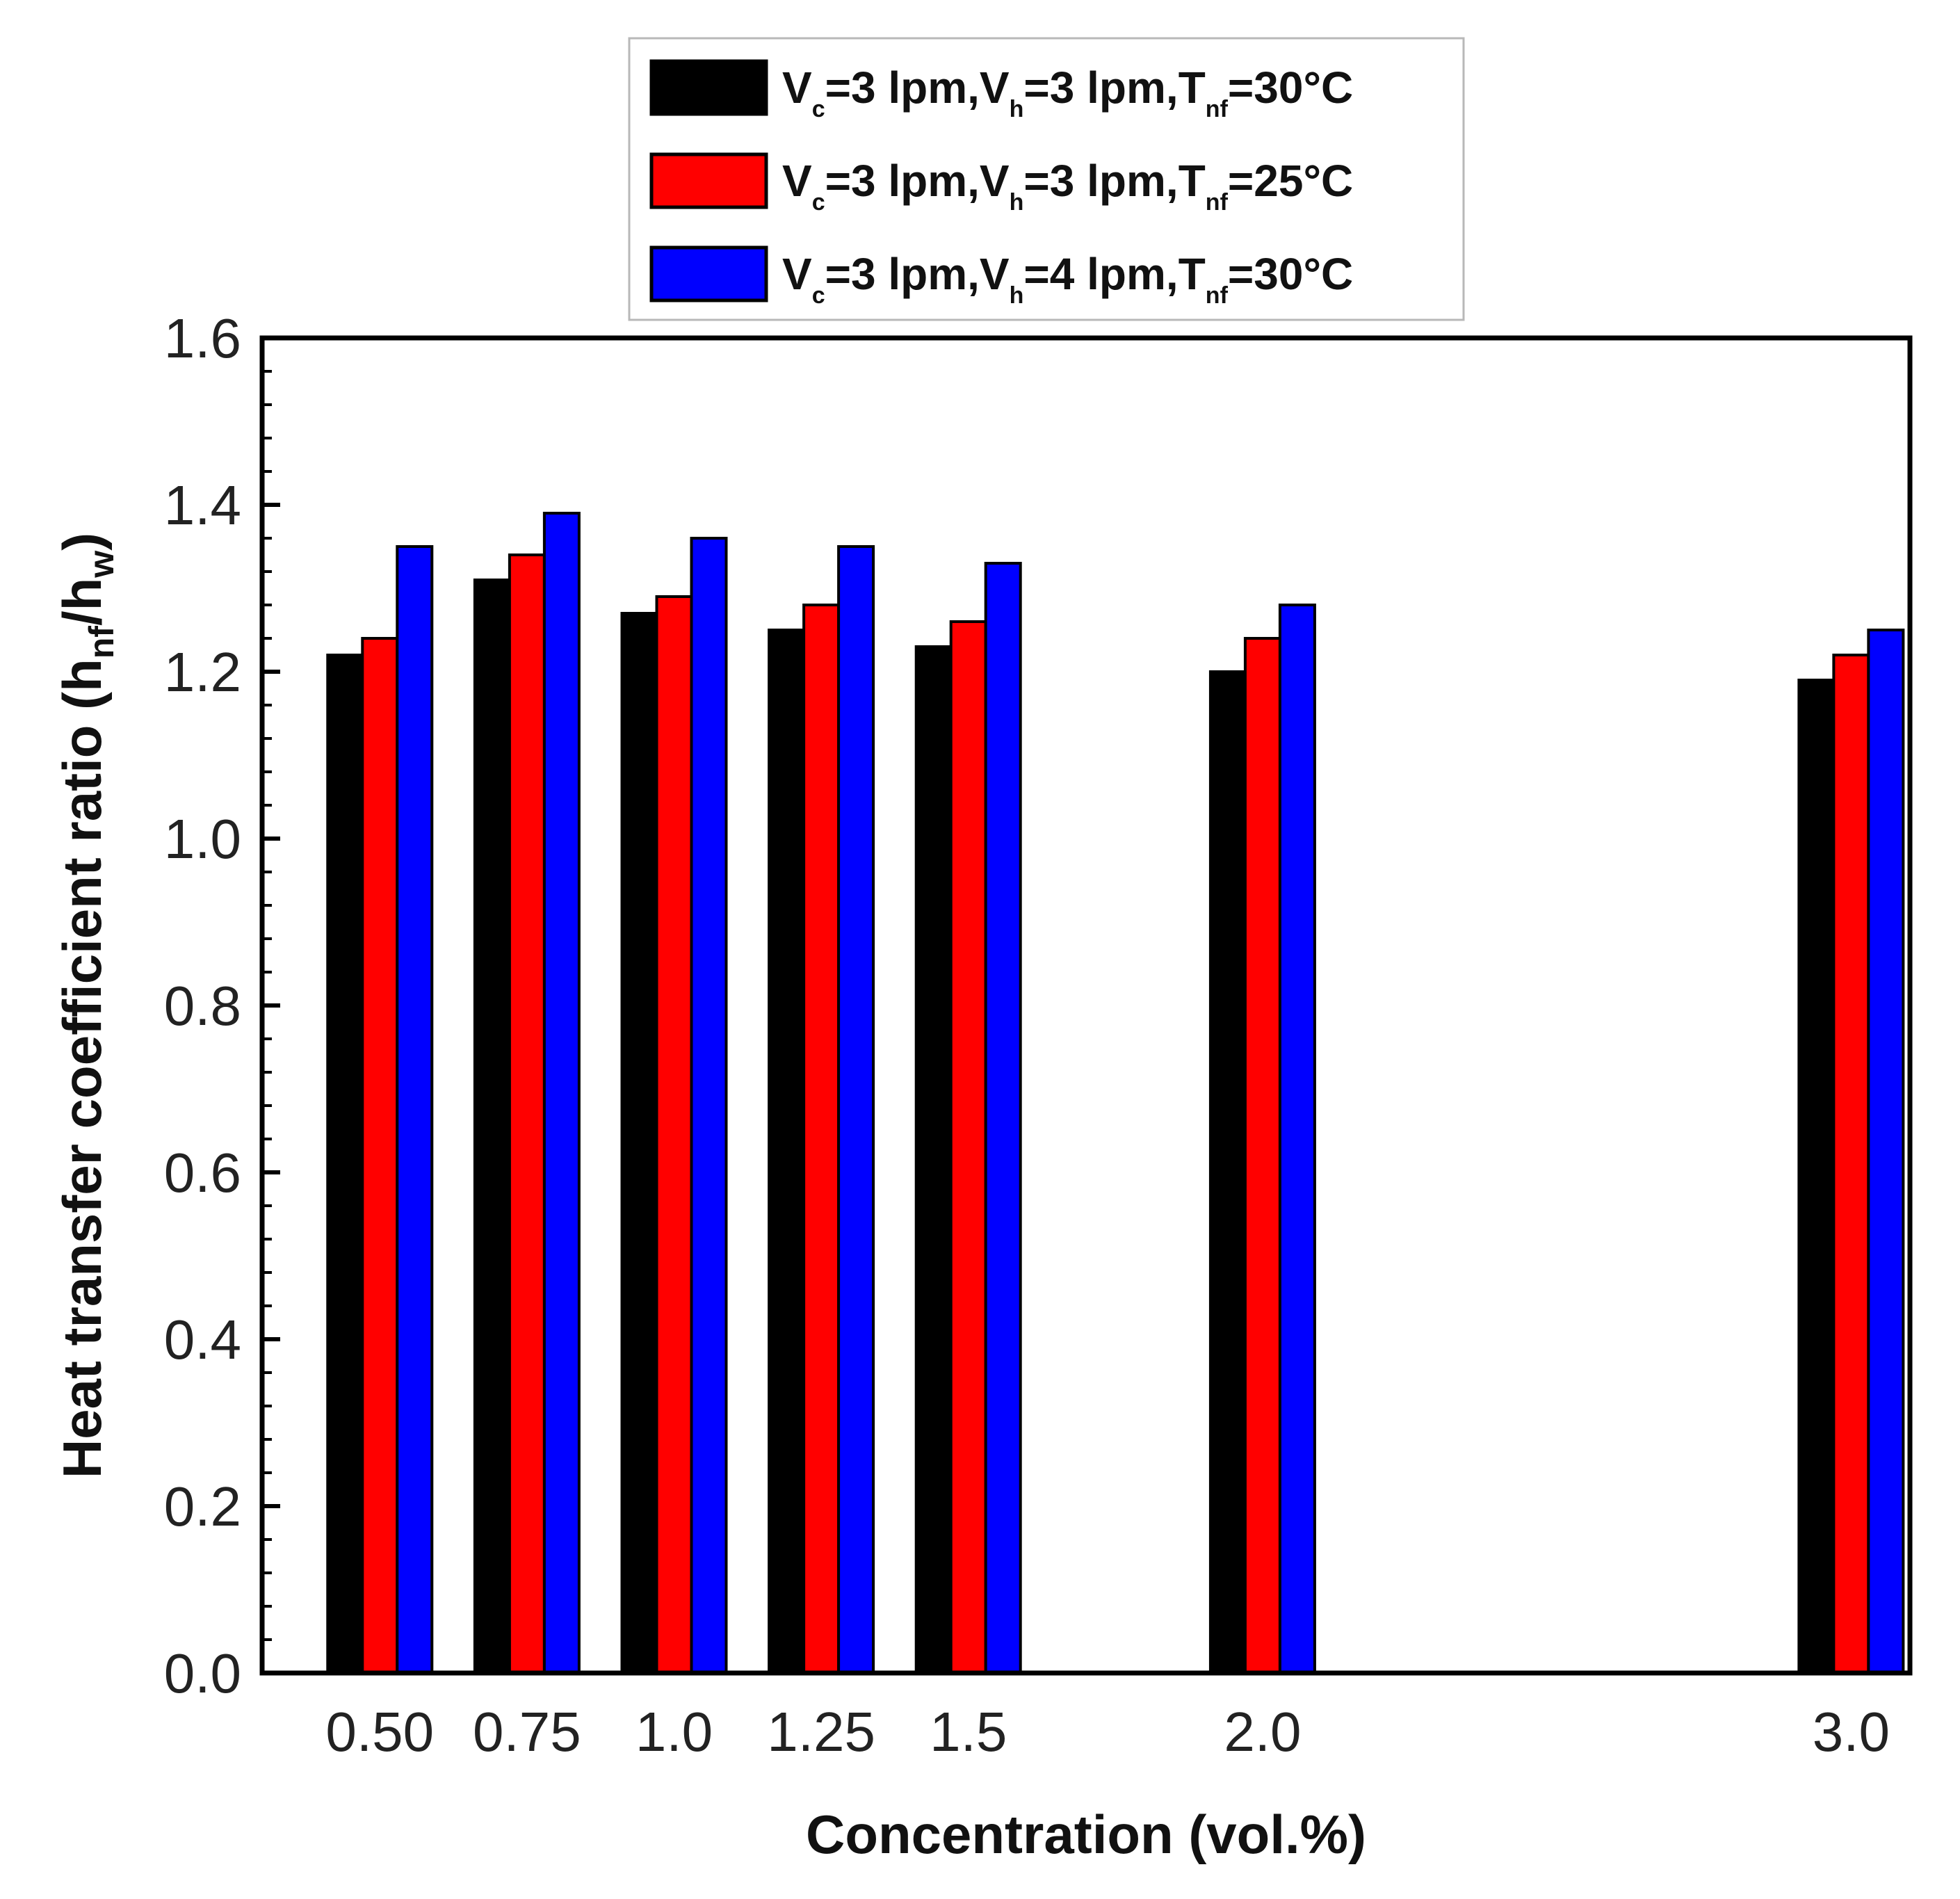 The image size is (1960, 1899). Describe the element at coordinates (82, 542) in the screenshot. I see `y-axis-title-end: )` at that location.